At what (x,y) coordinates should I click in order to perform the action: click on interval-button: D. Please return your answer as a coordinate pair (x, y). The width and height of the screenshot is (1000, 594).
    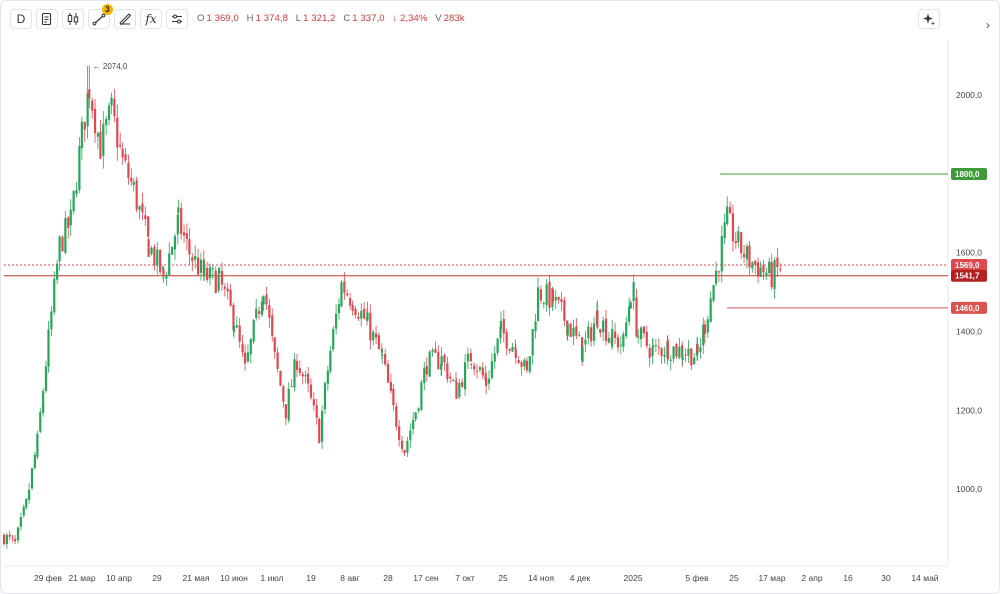
    Looking at the image, I should click on (21, 19).